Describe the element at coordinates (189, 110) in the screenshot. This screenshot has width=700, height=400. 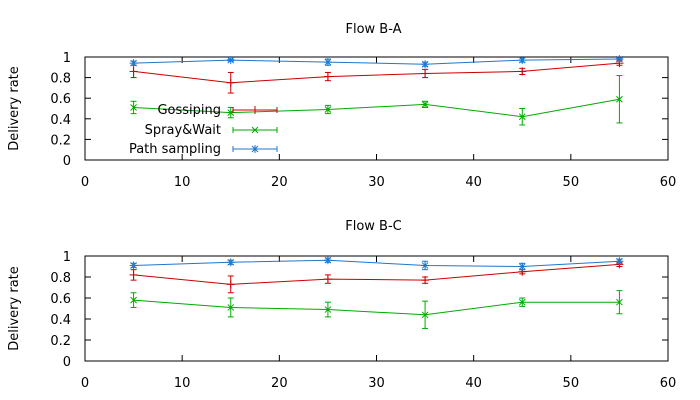
I see `legend-label: Gossiping` at that location.